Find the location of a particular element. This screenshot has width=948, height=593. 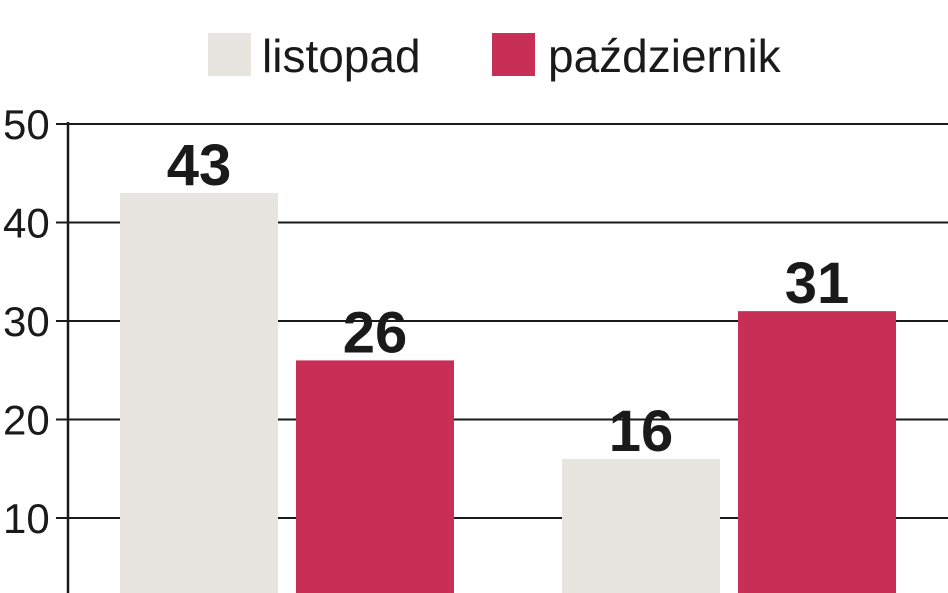

y-axis-ticks: 10 20 30 40 50 is located at coordinates (35, 321).